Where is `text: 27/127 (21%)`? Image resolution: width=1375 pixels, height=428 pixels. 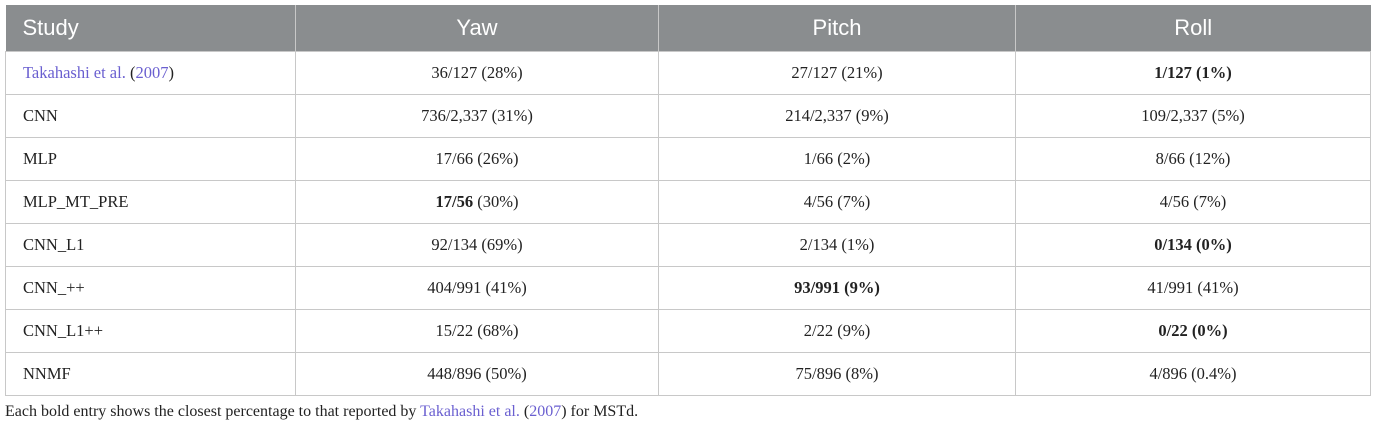
text: 27/127 (21%) is located at coordinates (837, 72).